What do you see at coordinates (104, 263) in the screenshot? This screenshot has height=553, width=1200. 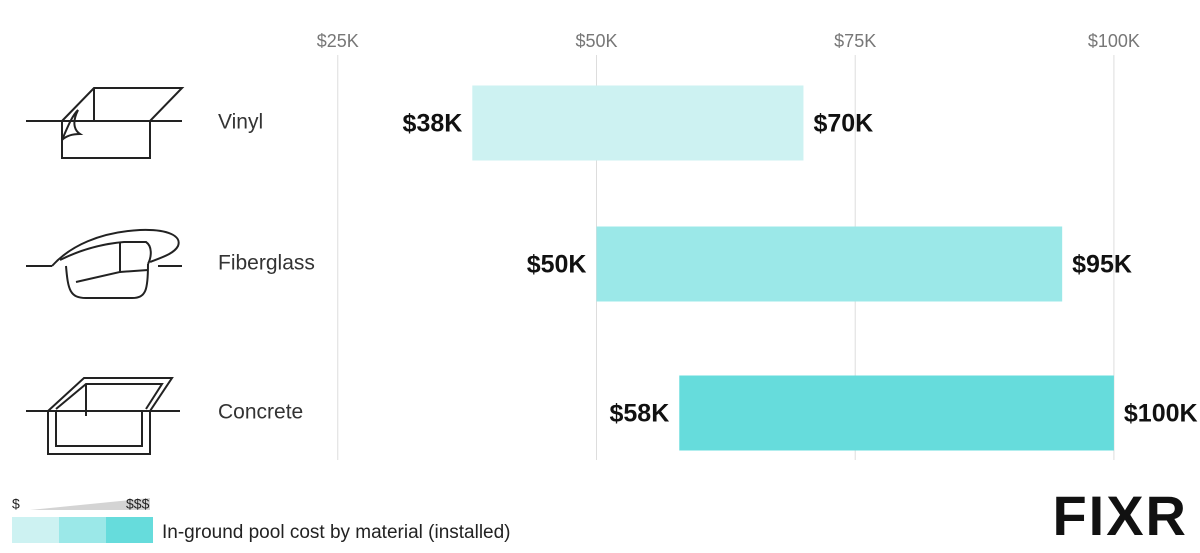 I see `fiberglass-icon` at bounding box center [104, 263].